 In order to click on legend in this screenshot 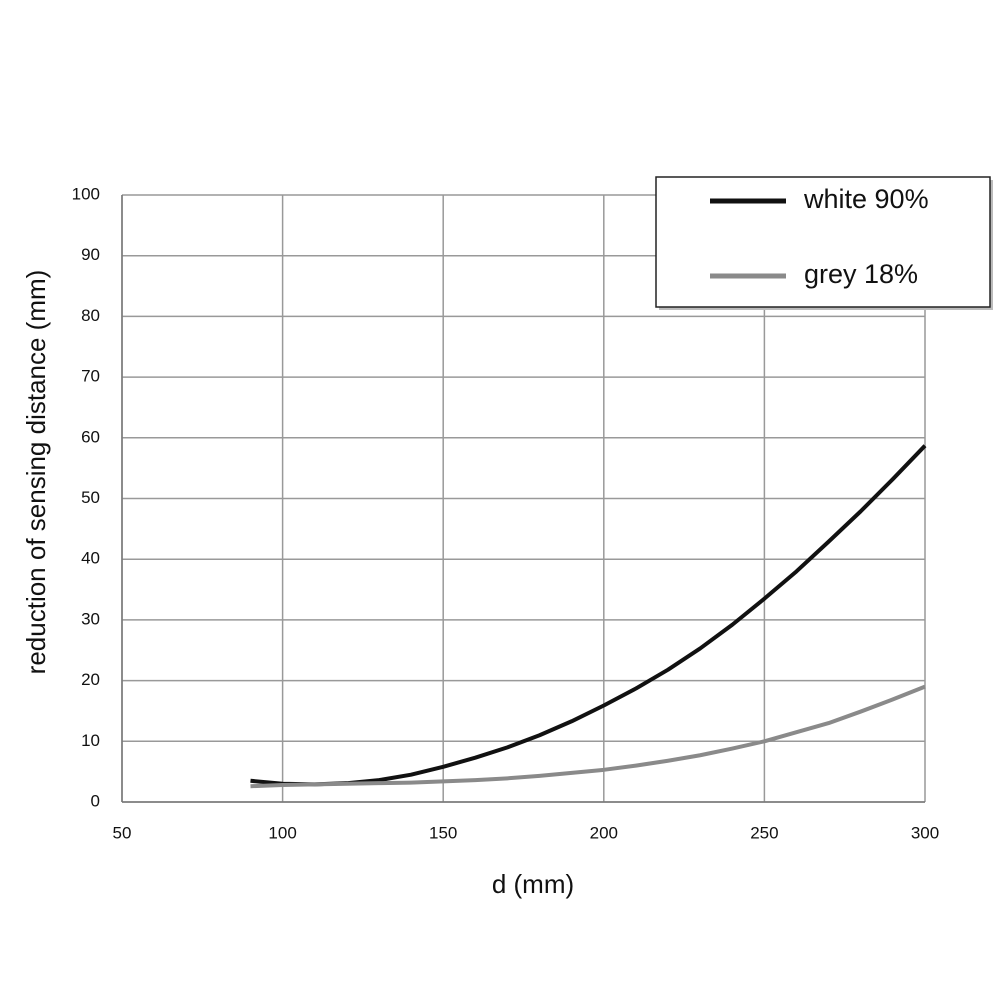, I will do `click(823, 242)`.